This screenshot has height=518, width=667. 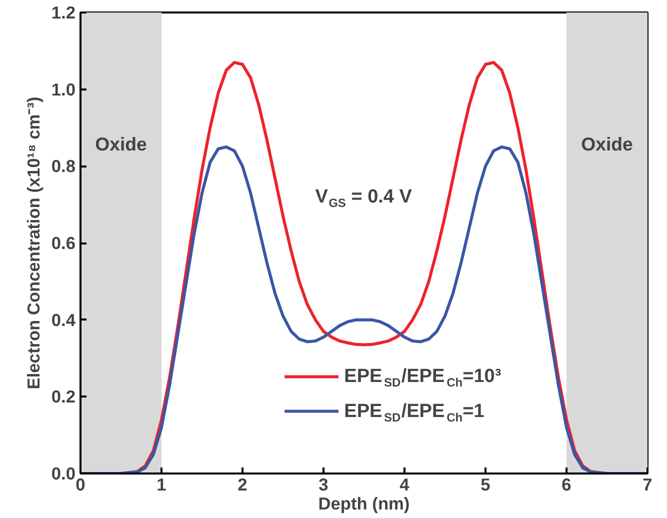 What do you see at coordinates (243, 484) in the screenshot?
I see `x-tick-label: 2` at bounding box center [243, 484].